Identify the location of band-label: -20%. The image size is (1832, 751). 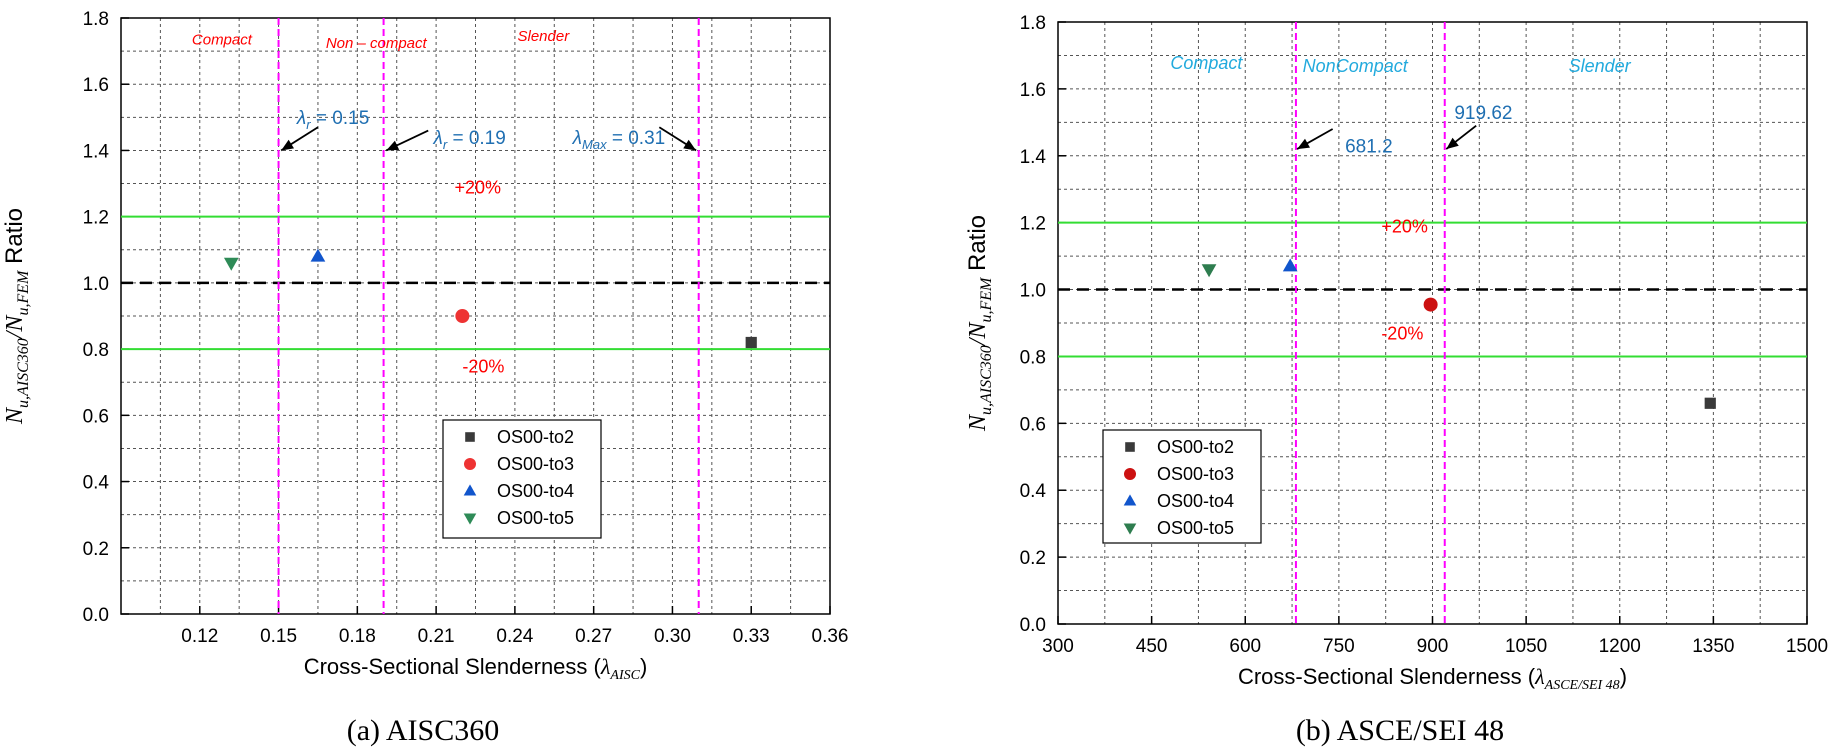
(1402, 334).